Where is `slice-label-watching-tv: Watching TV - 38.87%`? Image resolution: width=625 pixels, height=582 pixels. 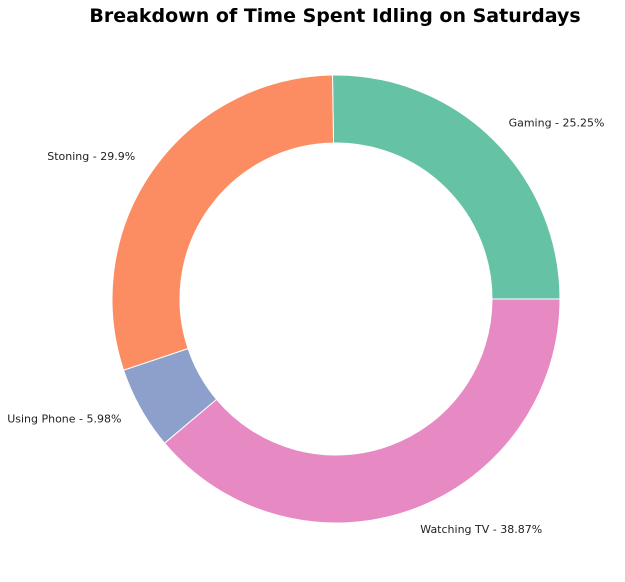 slice-label-watching-tv: Watching TV - 38.87% is located at coordinates (481, 529).